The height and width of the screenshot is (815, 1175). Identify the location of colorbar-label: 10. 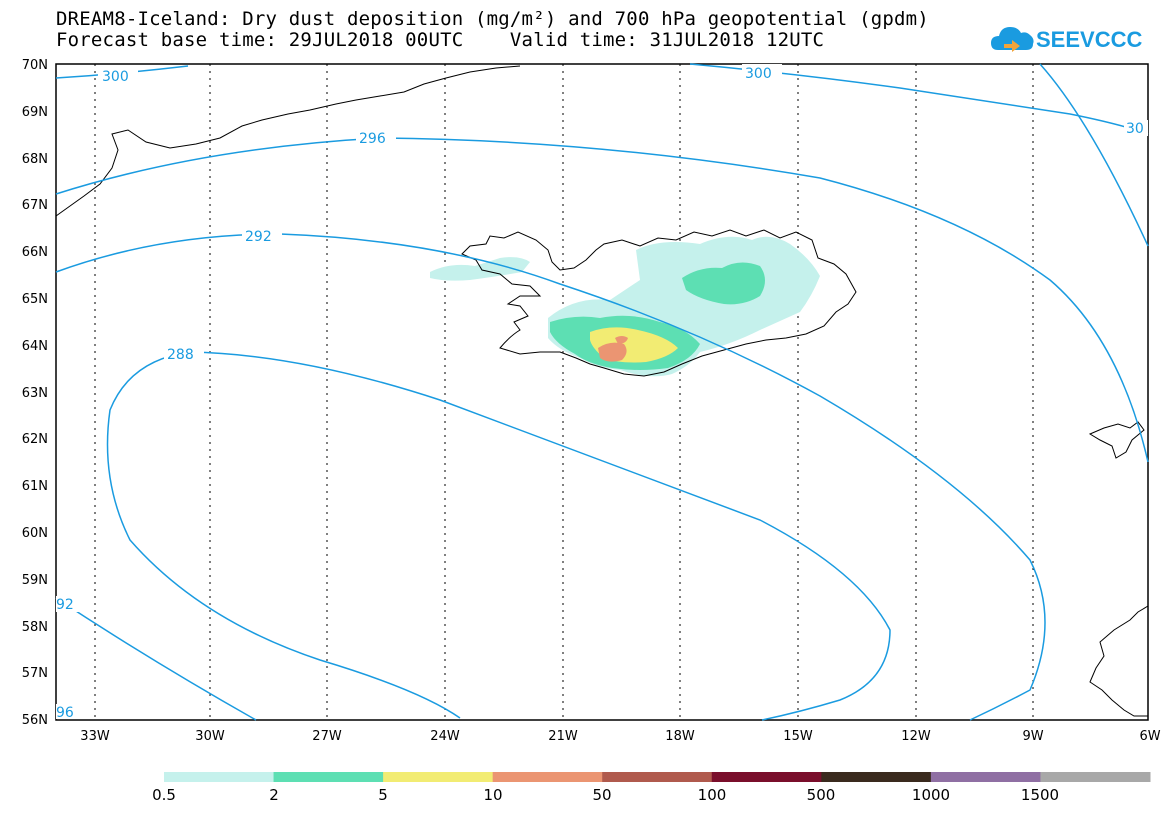
(492, 795).